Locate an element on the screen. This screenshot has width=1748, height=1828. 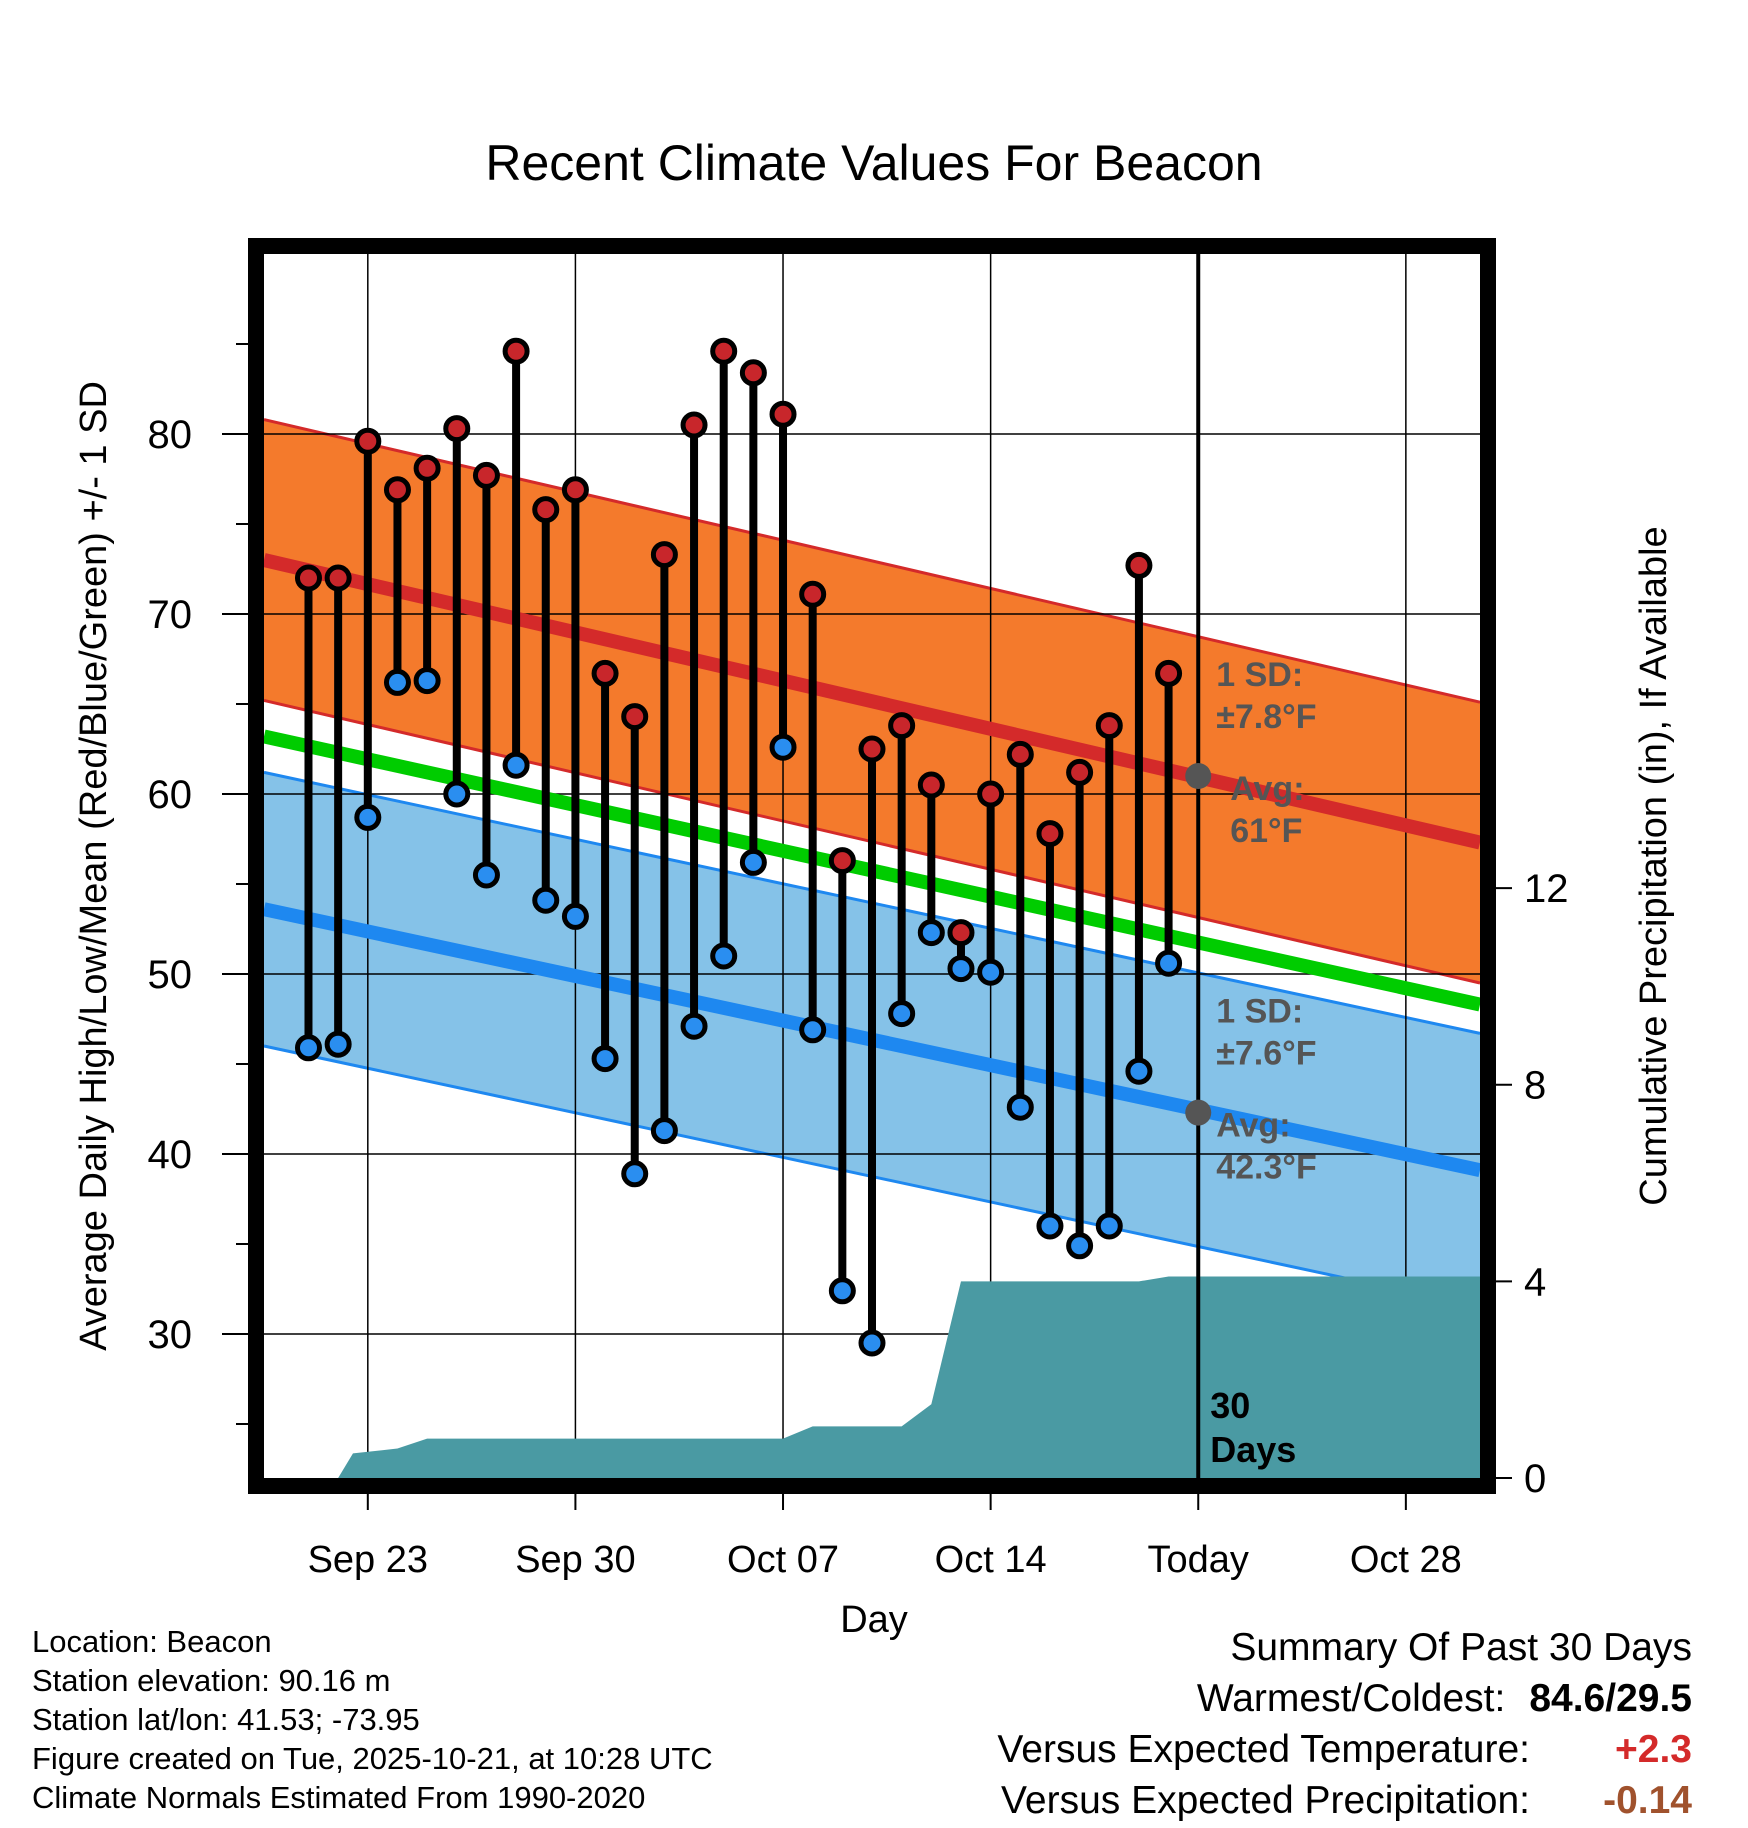
x-tick-label: Oct 28 is located at coordinates (1406, 1560).